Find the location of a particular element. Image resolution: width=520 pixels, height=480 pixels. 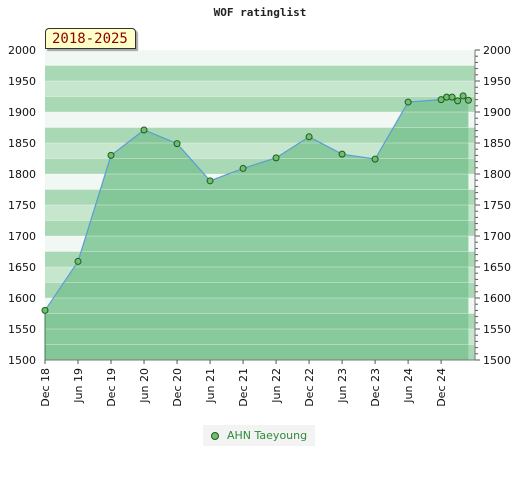

x-tick-label: Dec 19 is located at coordinates (111, 387).